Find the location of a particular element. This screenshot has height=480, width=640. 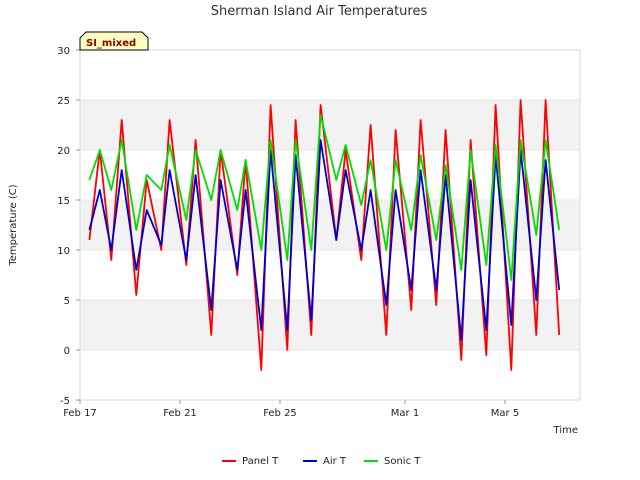

y-tick-label: 30 is located at coordinates (63, 51).